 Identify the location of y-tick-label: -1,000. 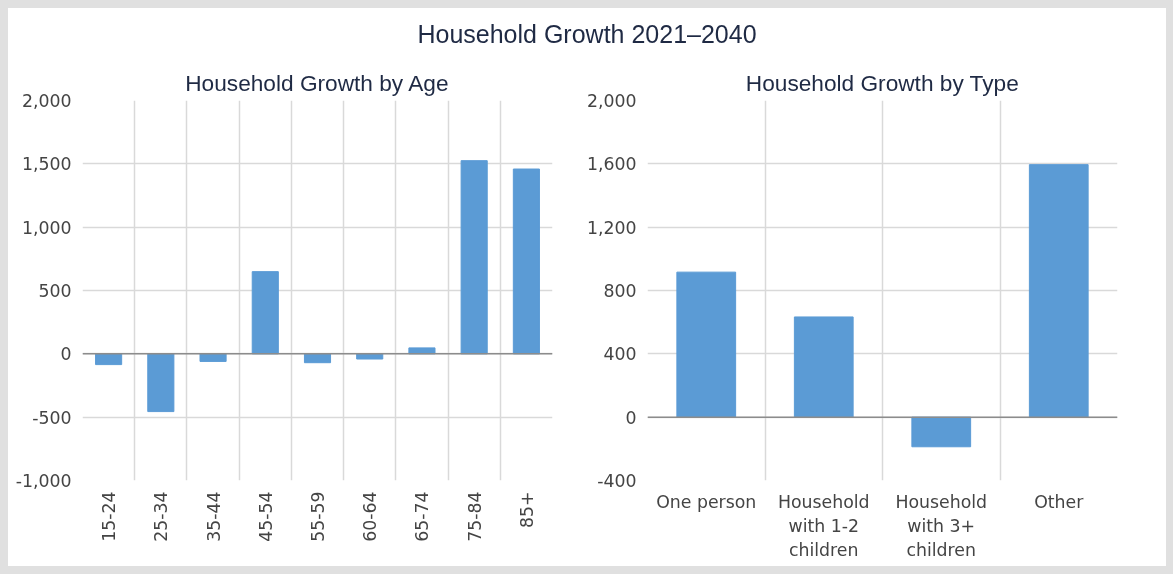
(43, 481).